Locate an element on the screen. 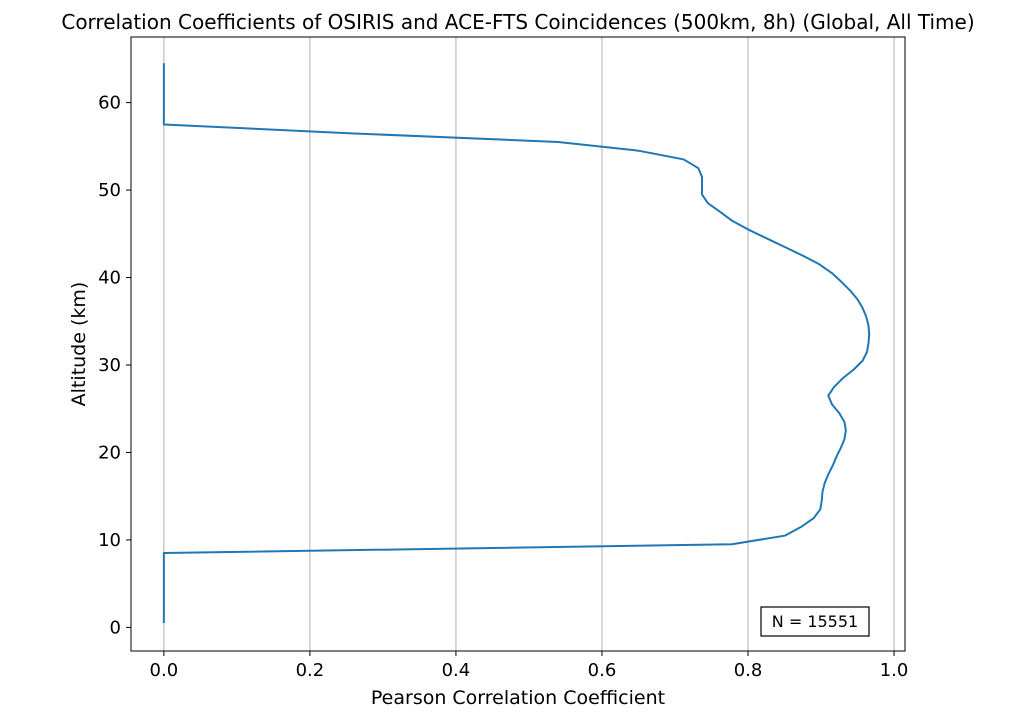  x-tick-label: 0.4 is located at coordinates (456, 670).